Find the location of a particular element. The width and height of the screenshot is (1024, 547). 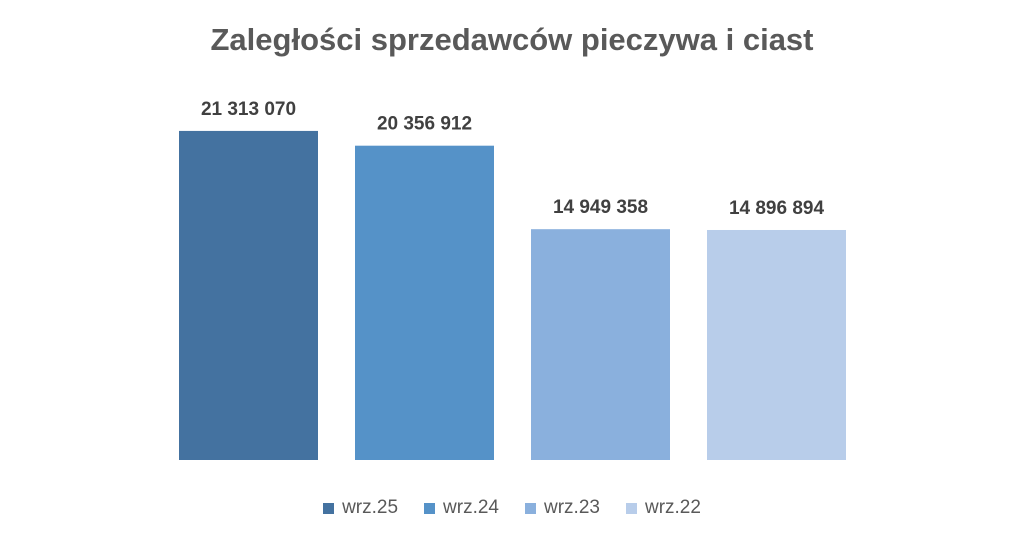

data-label-wrz.22: 14 896 894 is located at coordinates (777, 208).